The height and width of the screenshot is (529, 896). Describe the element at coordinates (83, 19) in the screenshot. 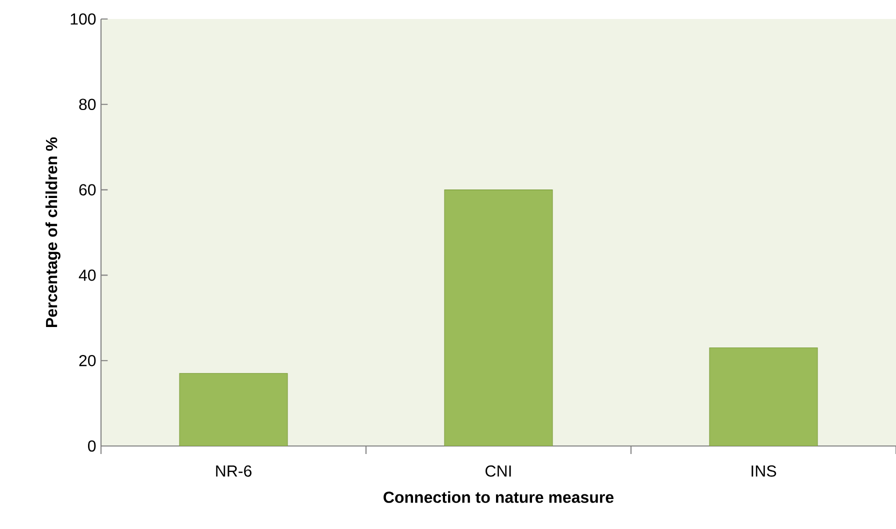

I see `y-tick-label: 100` at that location.